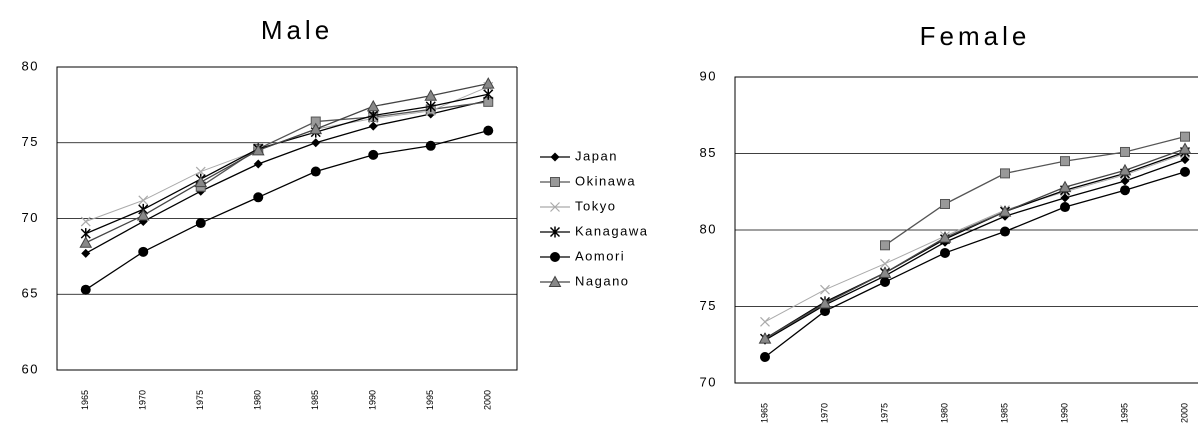  What do you see at coordinates (30, 368) in the screenshot?
I see `y-tick-label: 60` at bounding box center [30, 368].